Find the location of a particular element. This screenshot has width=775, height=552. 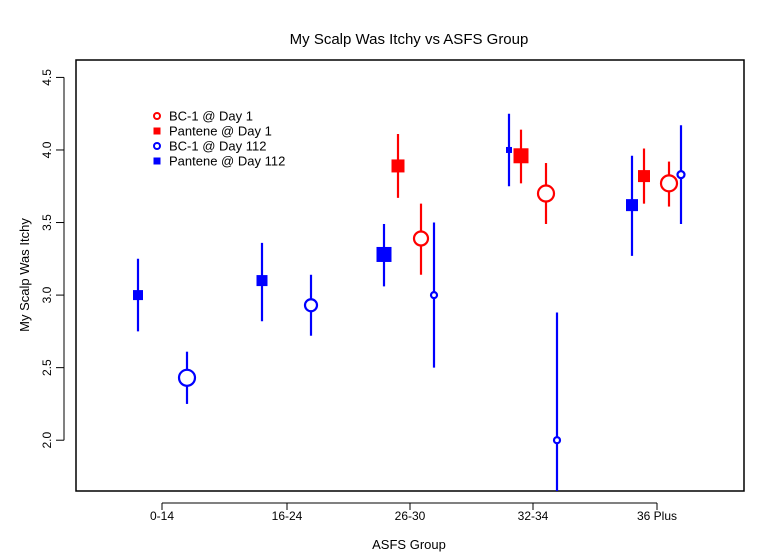

y-axis-label: My Scalp Was Itchy is located at coordinates (24, 275).